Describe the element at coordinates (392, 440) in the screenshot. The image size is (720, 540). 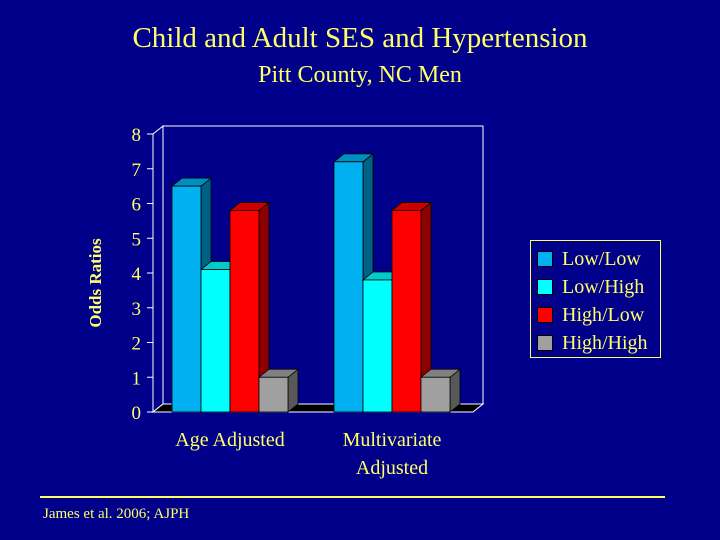
I see `x-category-label: Multivariate` at that location.